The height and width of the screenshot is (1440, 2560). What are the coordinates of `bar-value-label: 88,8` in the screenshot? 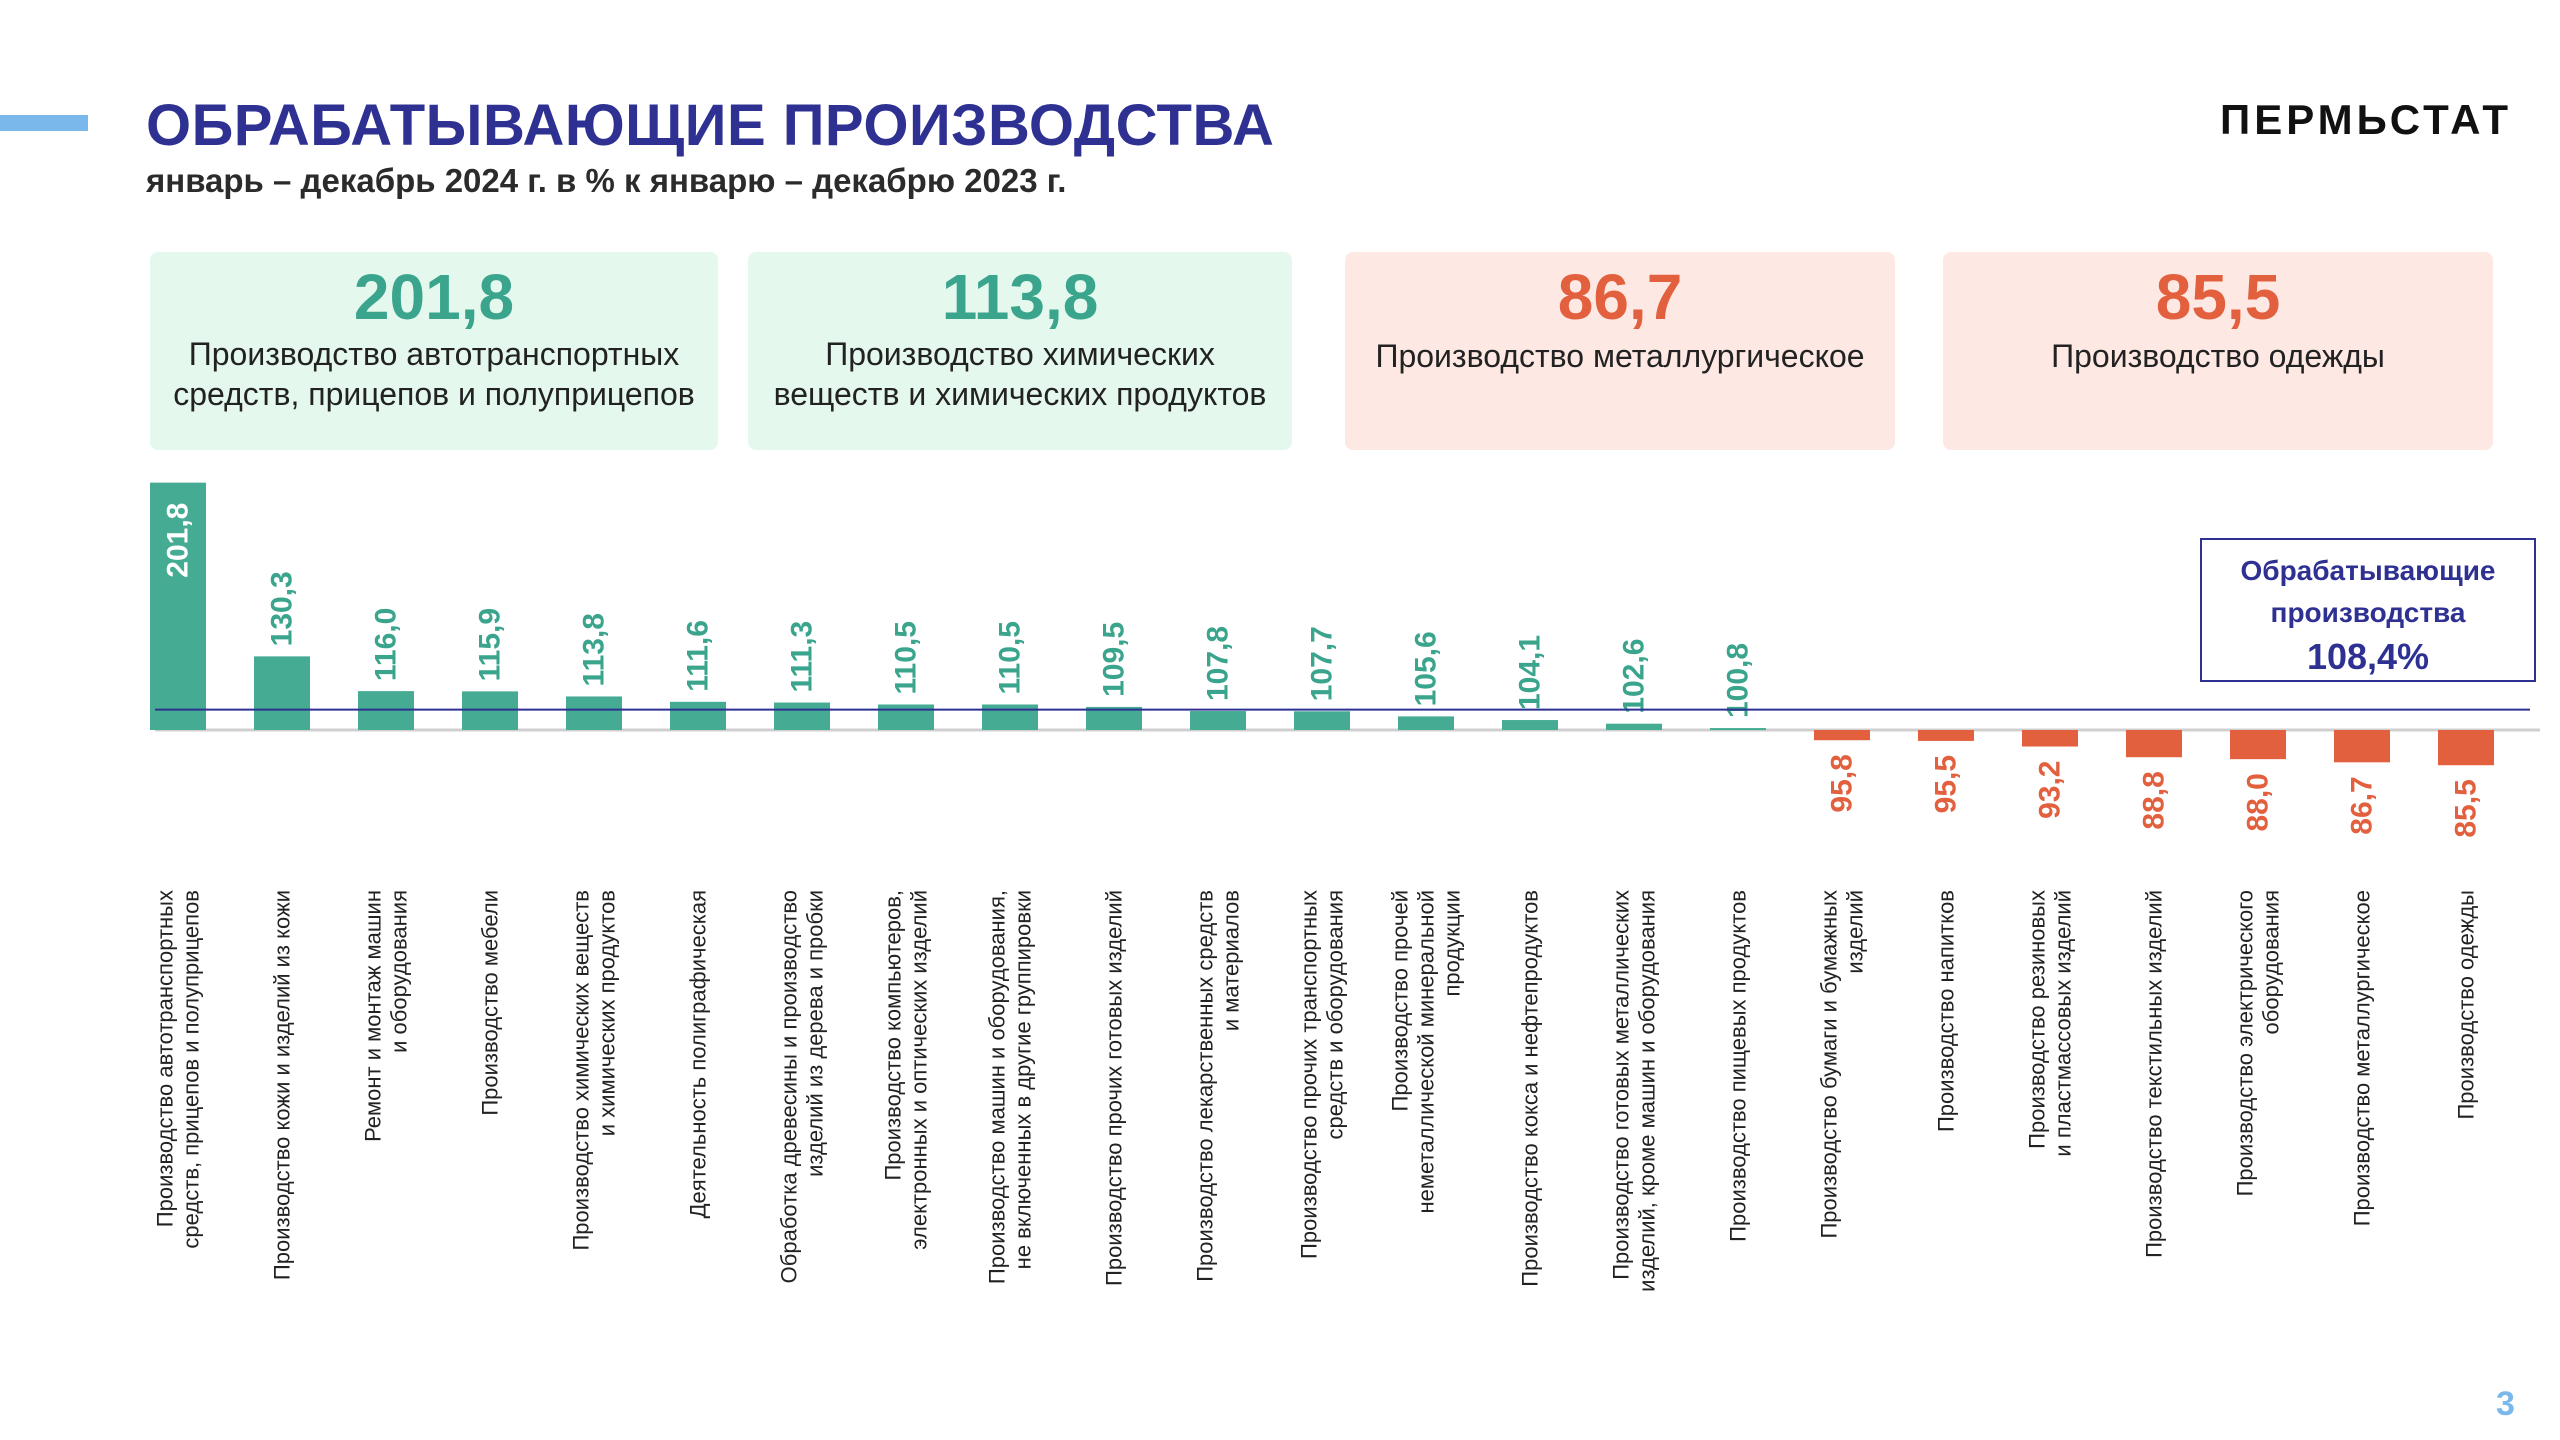 It's located at (2154, 800).